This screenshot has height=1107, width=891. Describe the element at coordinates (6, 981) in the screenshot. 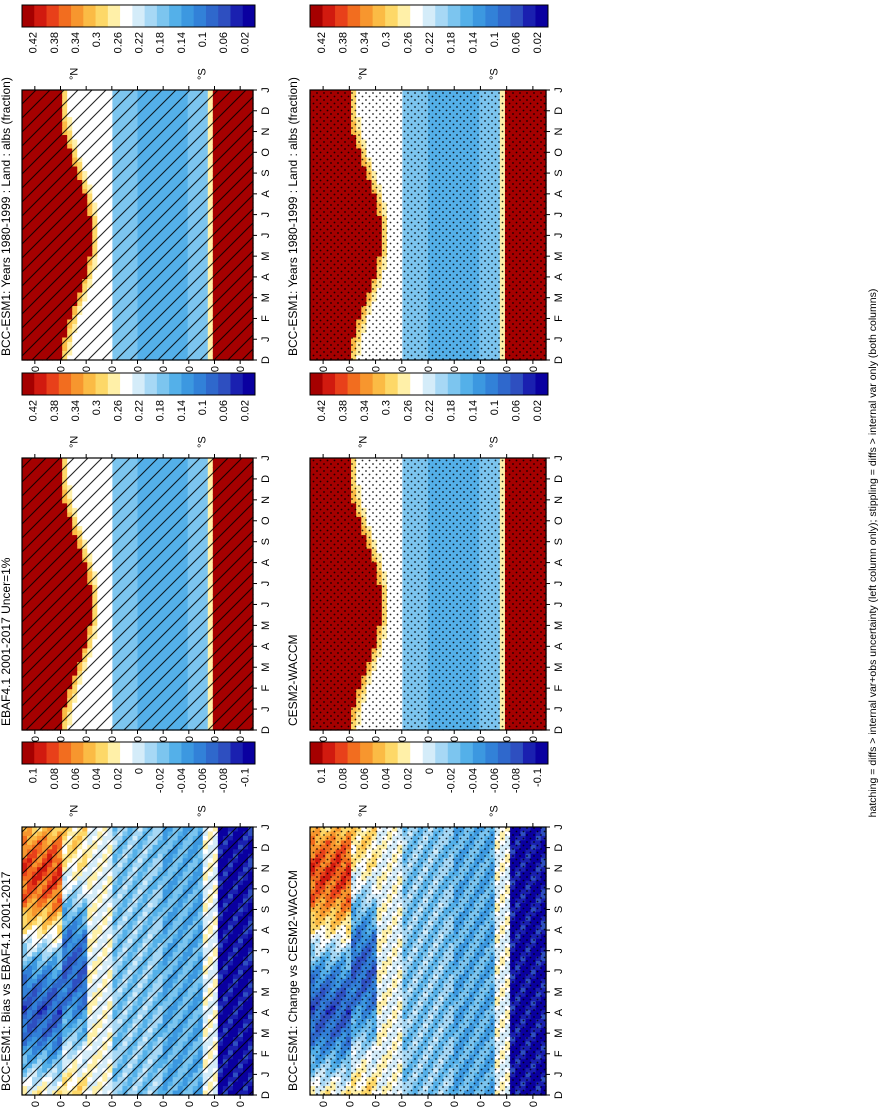

I see `panel-title: BCC-ESM1: Bias vs EBAF4.1 2001-2017` at that location.